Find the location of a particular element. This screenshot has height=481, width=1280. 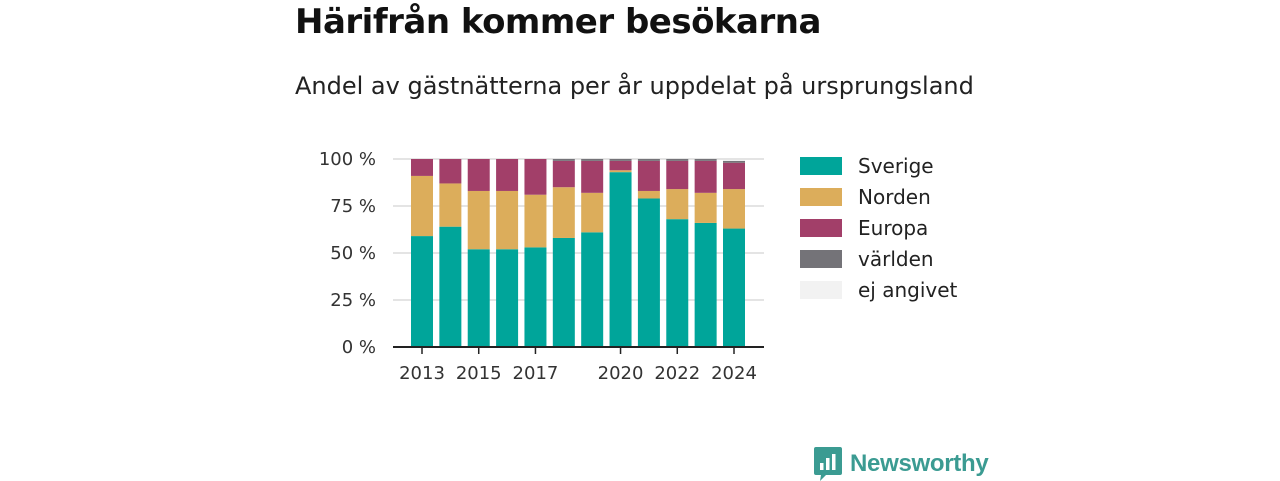

legend-label: ej angivet is located at coordinates (908, 289).